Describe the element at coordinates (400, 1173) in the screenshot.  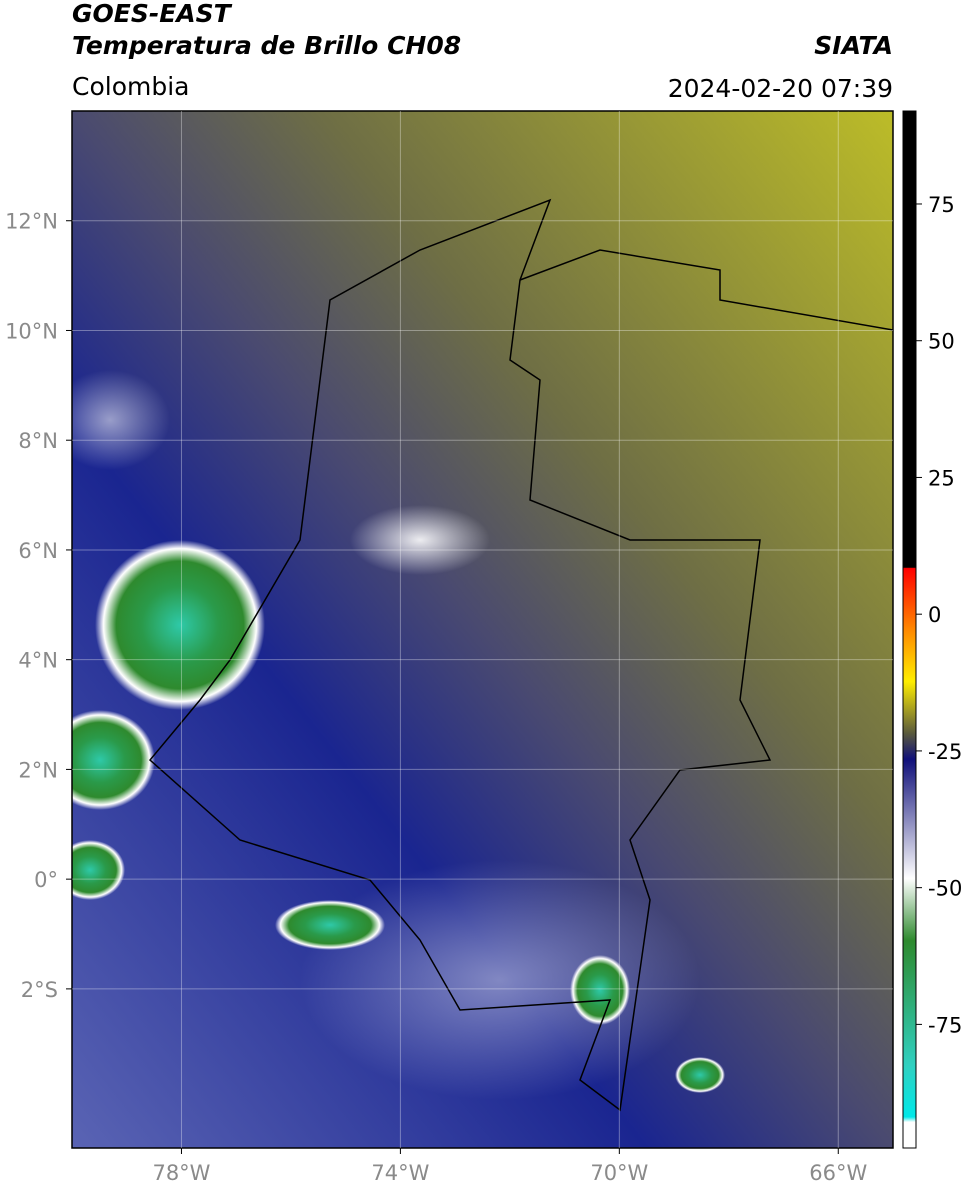
I see `x-tick-label: 74°W` at that location.